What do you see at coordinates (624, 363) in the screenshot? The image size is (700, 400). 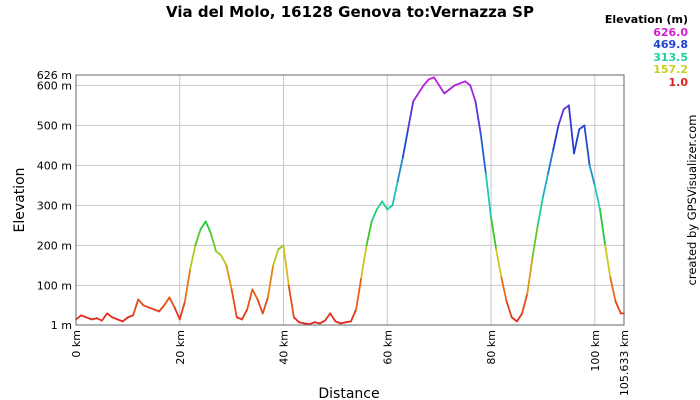 I see `x-tick-label: 105.633 km` at bounding box center [624, 363].